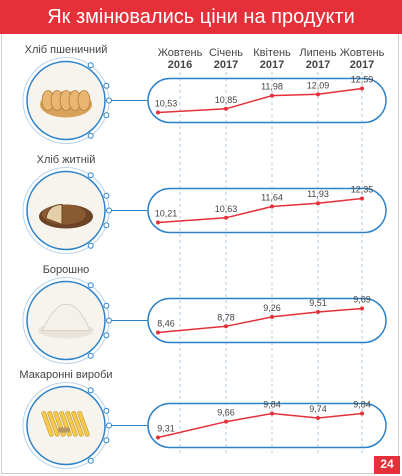 The width and height of the screenshot is (402, 476). What do you see at coordinates (362, 300) in the screenshot?
I see `data-label: 9,69` at bounding box center [362, 300].